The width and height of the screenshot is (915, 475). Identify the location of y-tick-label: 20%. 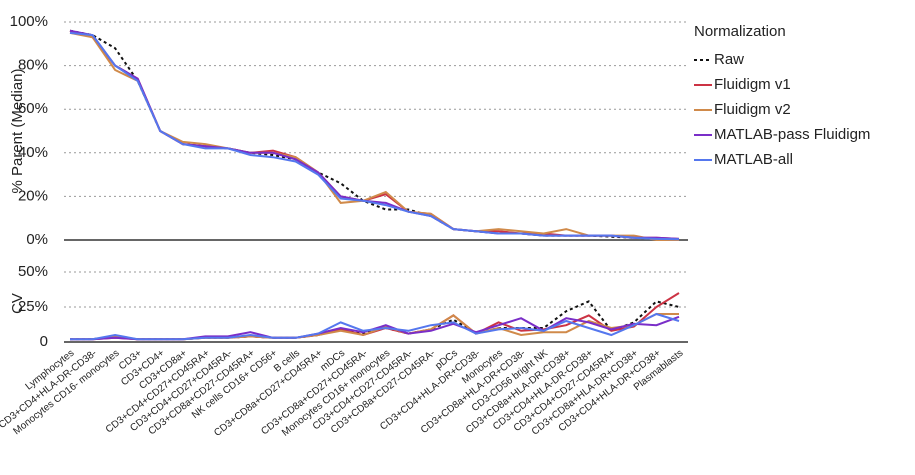
(33, 195).